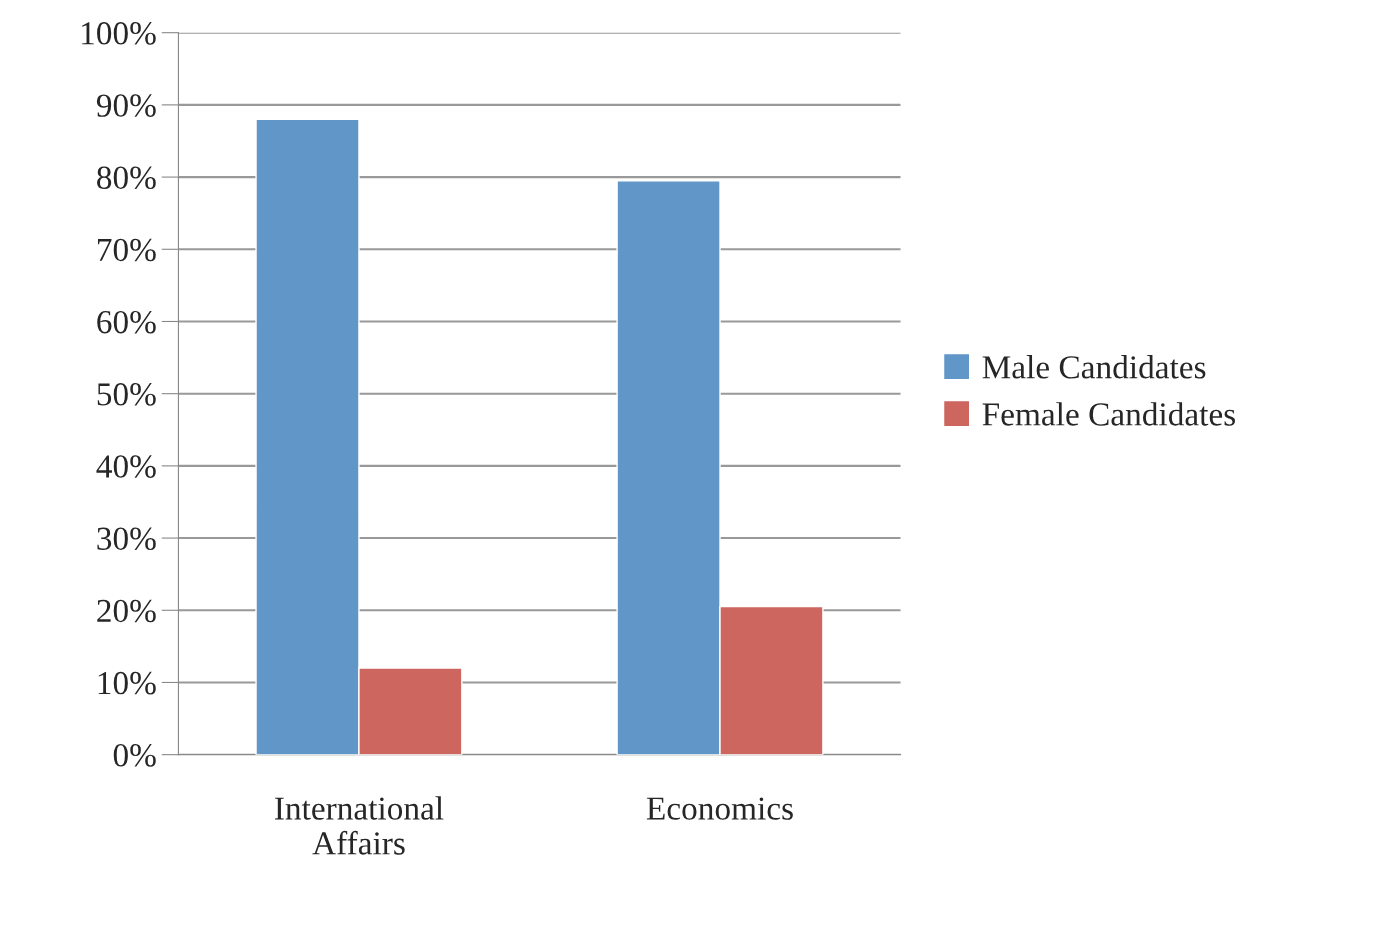  Describe the element at coordinates (126, 322) in the screenshot. I see `y-tick-label: 60%` at that location.